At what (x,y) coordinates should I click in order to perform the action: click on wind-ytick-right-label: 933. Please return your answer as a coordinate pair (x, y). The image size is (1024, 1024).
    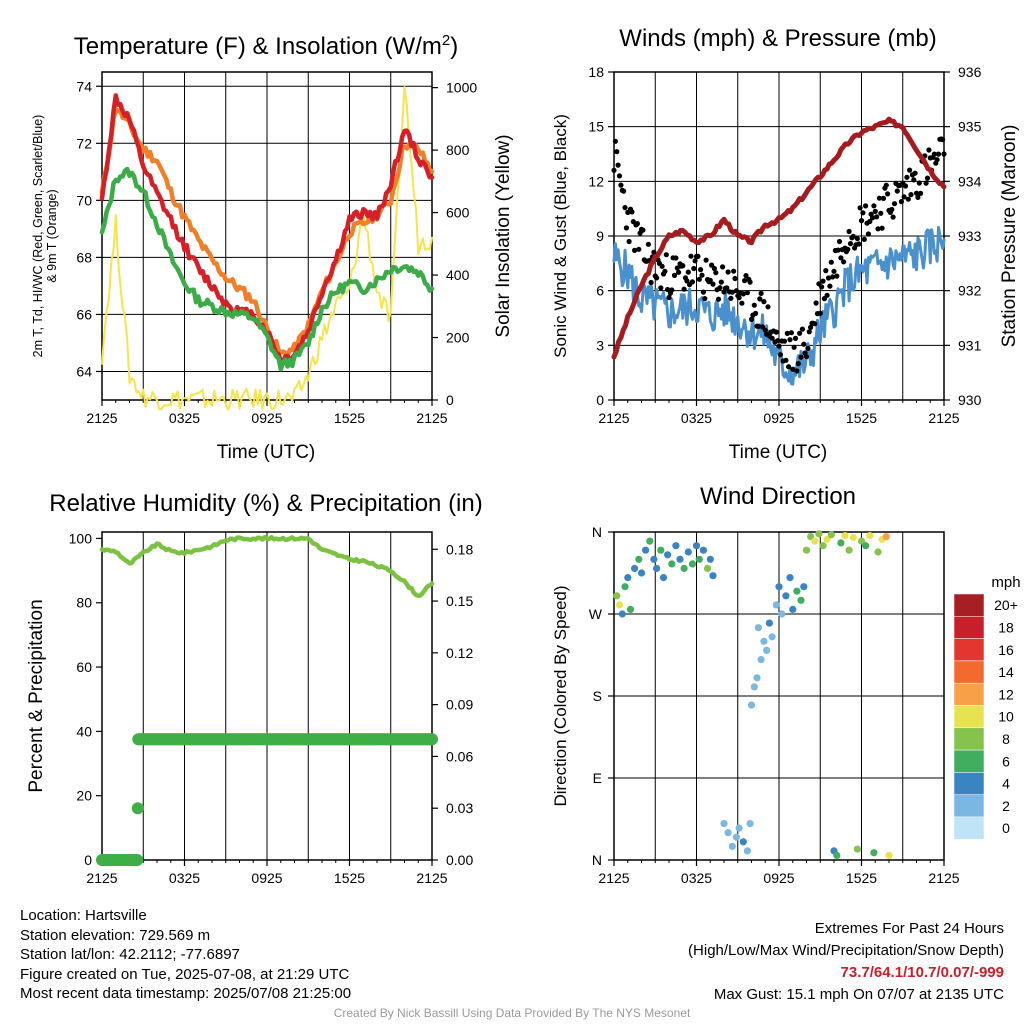
    Looking at the image, I should click on (970, 236).